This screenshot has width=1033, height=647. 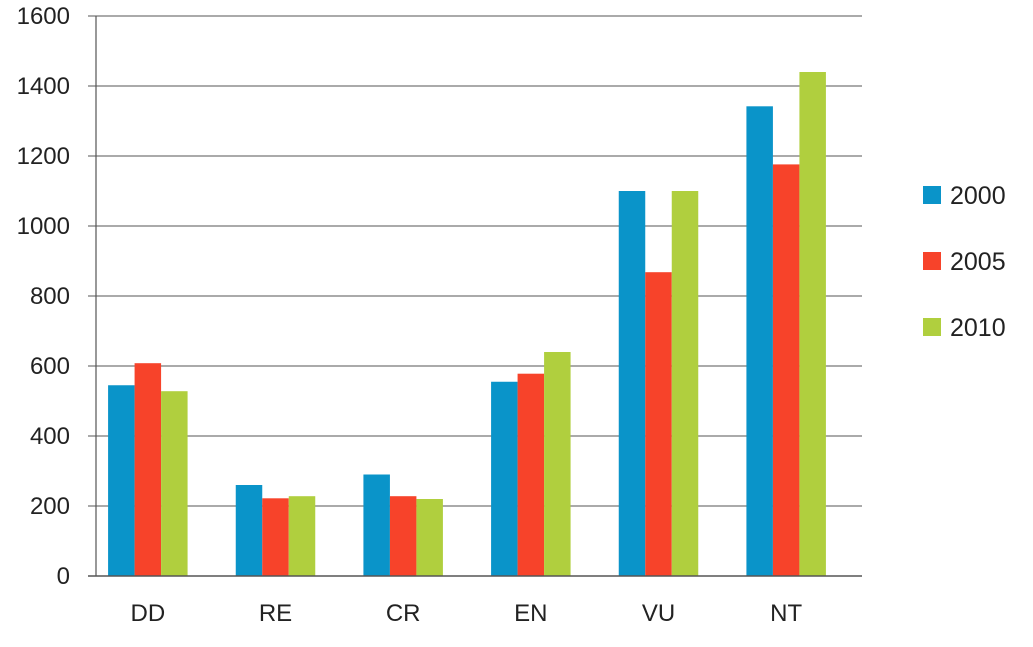 I want to click on bar-re-2005, so click(x=275, y=537).